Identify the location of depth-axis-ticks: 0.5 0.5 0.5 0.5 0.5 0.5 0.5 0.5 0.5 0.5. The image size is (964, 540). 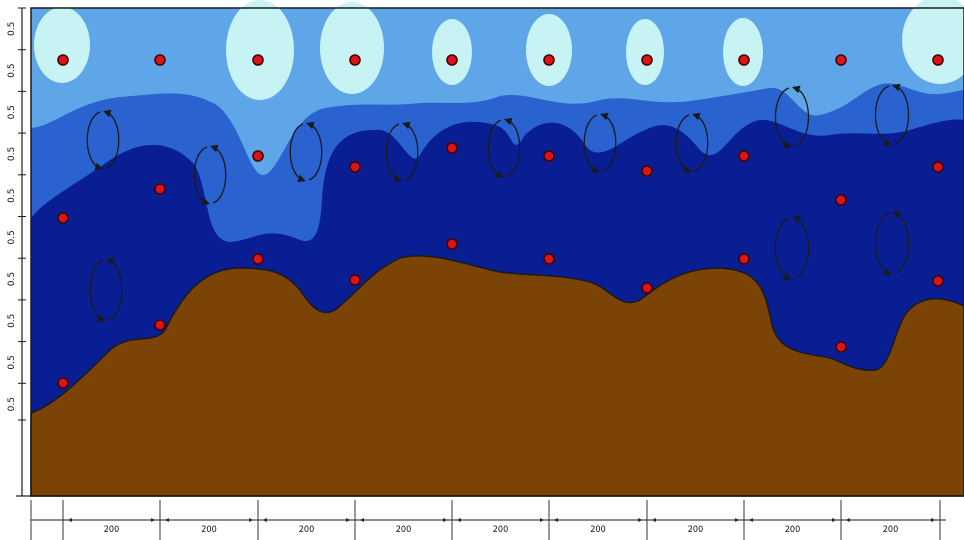
(19, 252).